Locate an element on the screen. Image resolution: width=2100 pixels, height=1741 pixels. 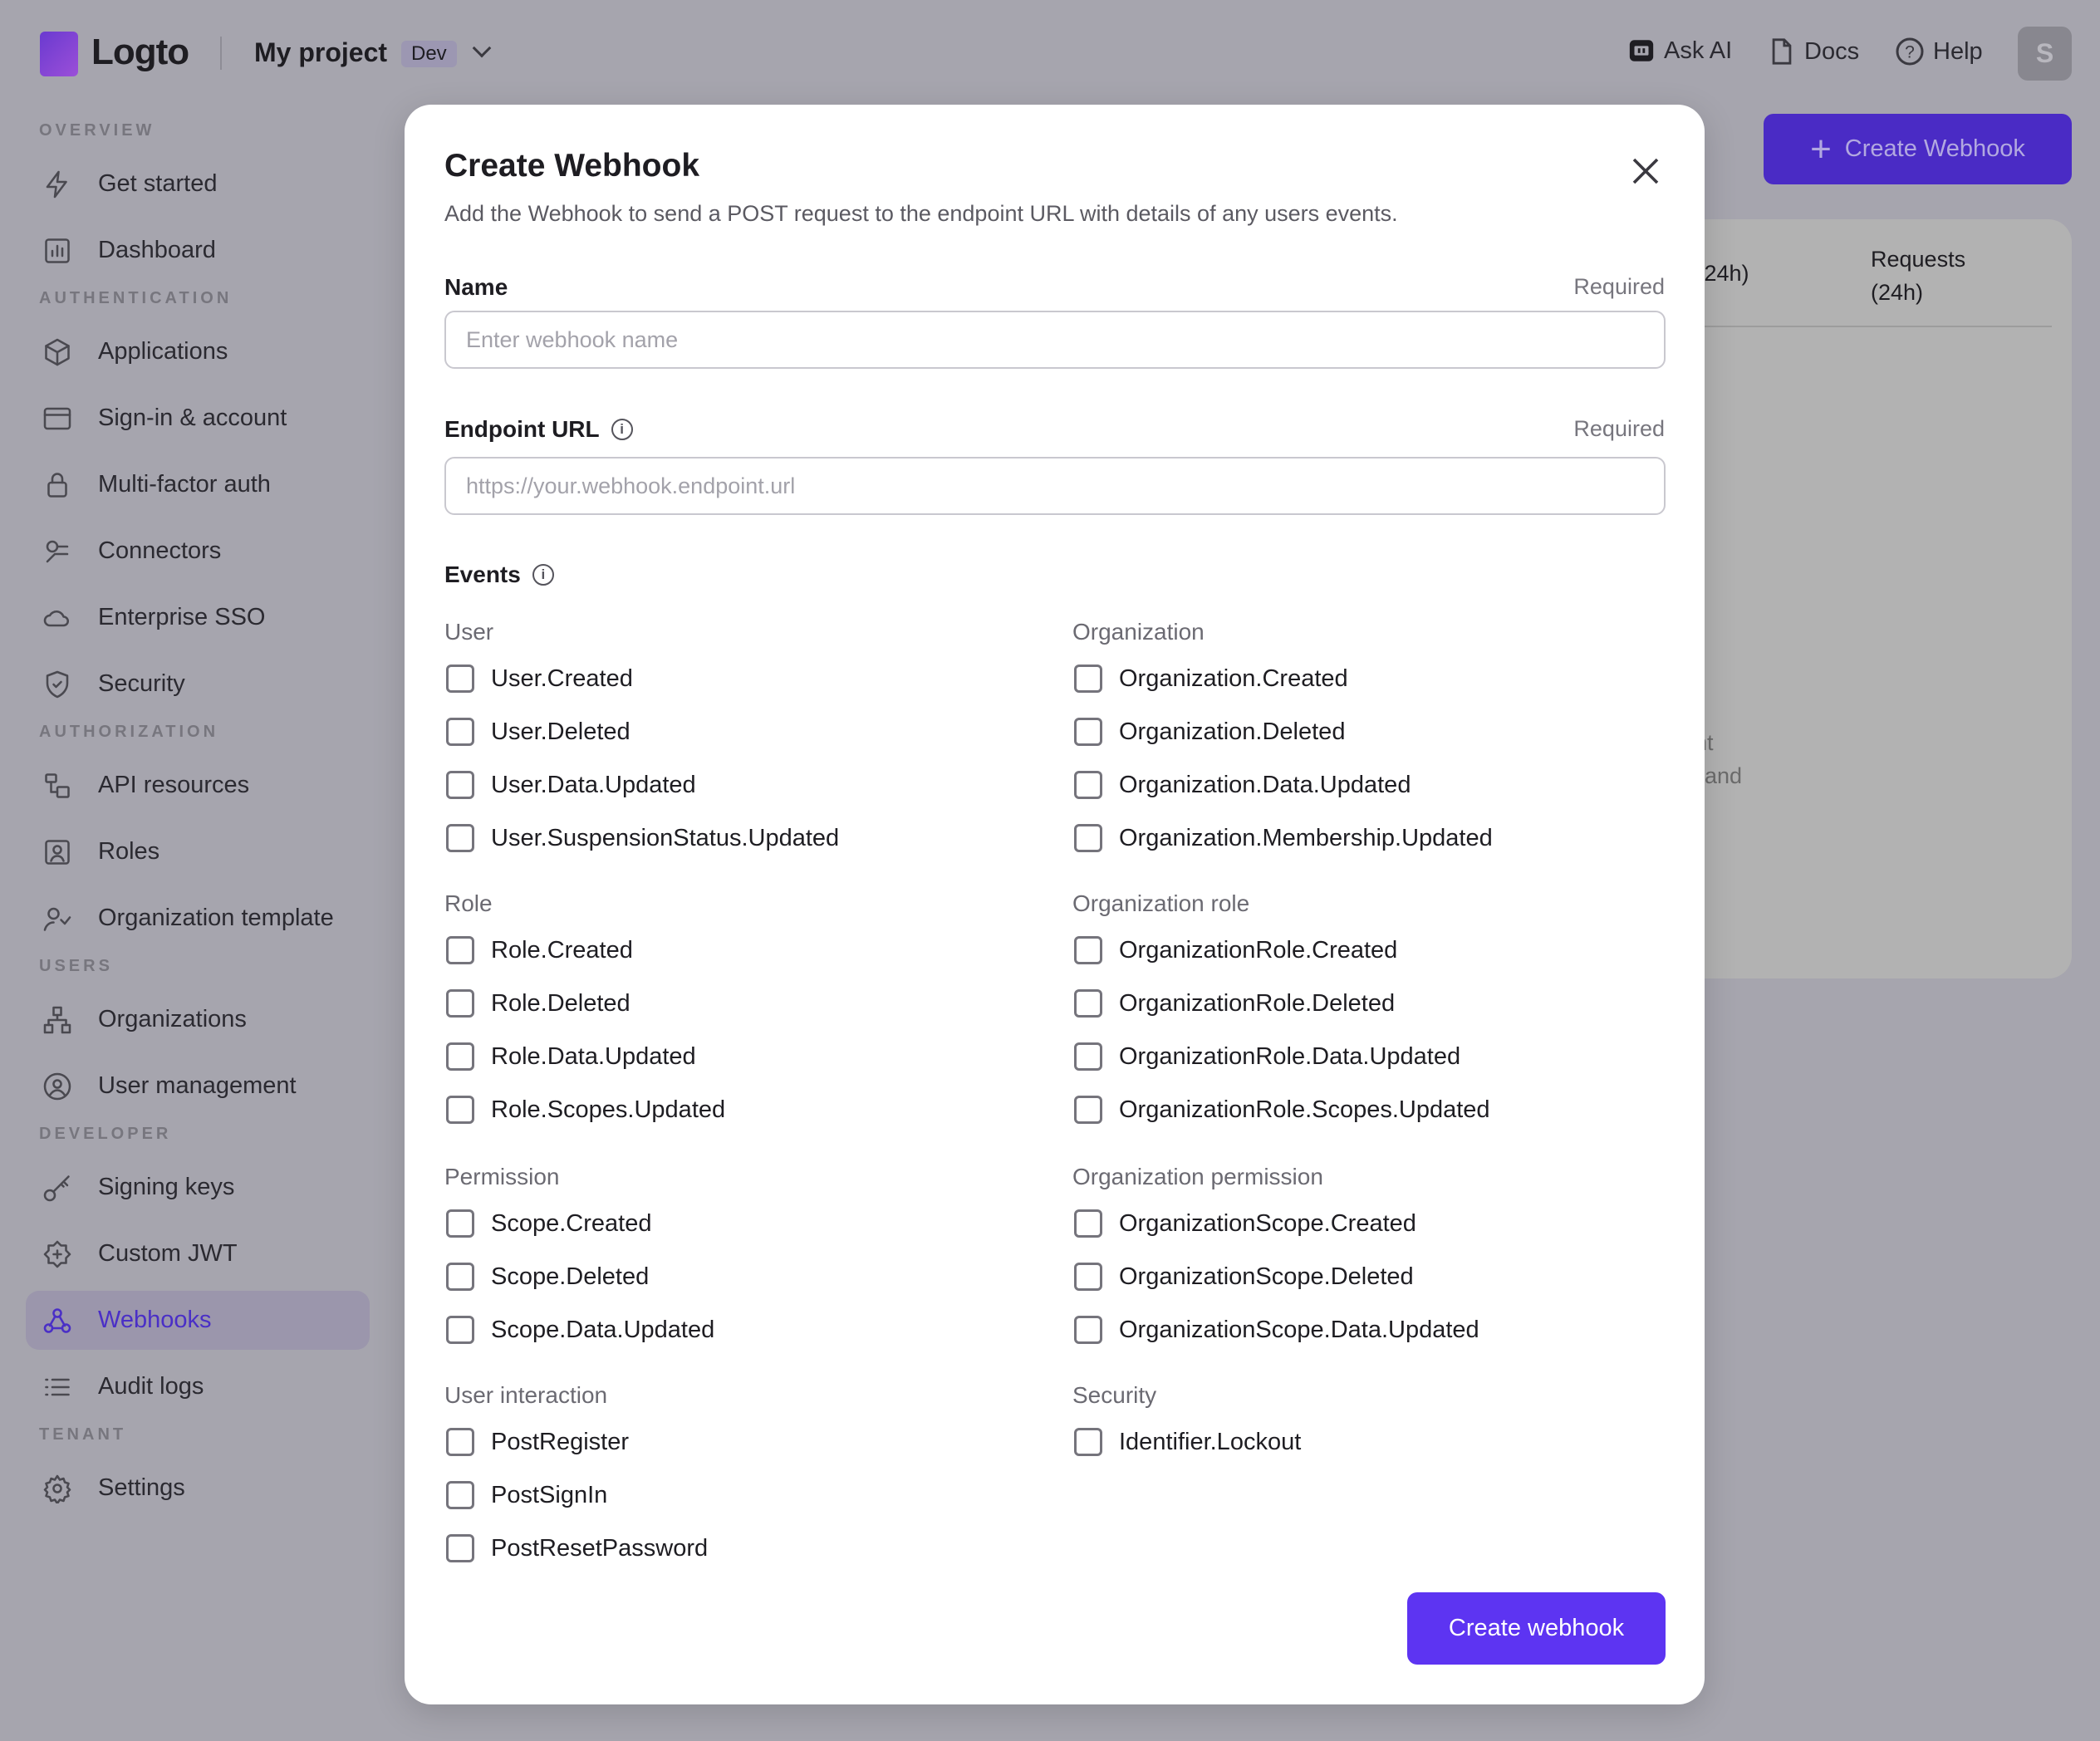
sidebar-item-multi-factor-auth: Multi-factor auth is located at coordinates (198, 485).